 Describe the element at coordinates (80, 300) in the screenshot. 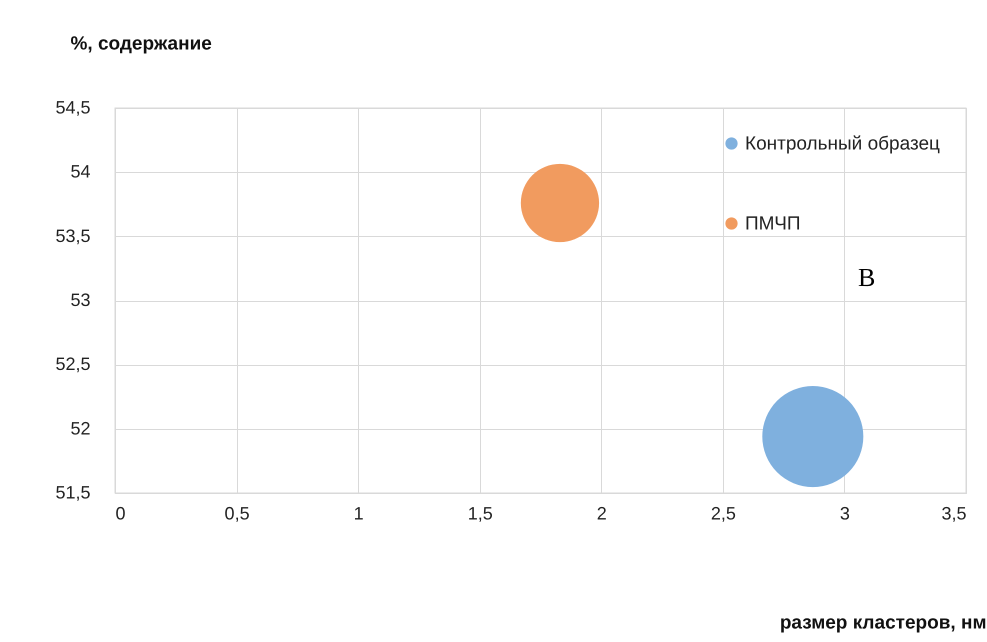

I see `y-tick-label: 53` at that location.